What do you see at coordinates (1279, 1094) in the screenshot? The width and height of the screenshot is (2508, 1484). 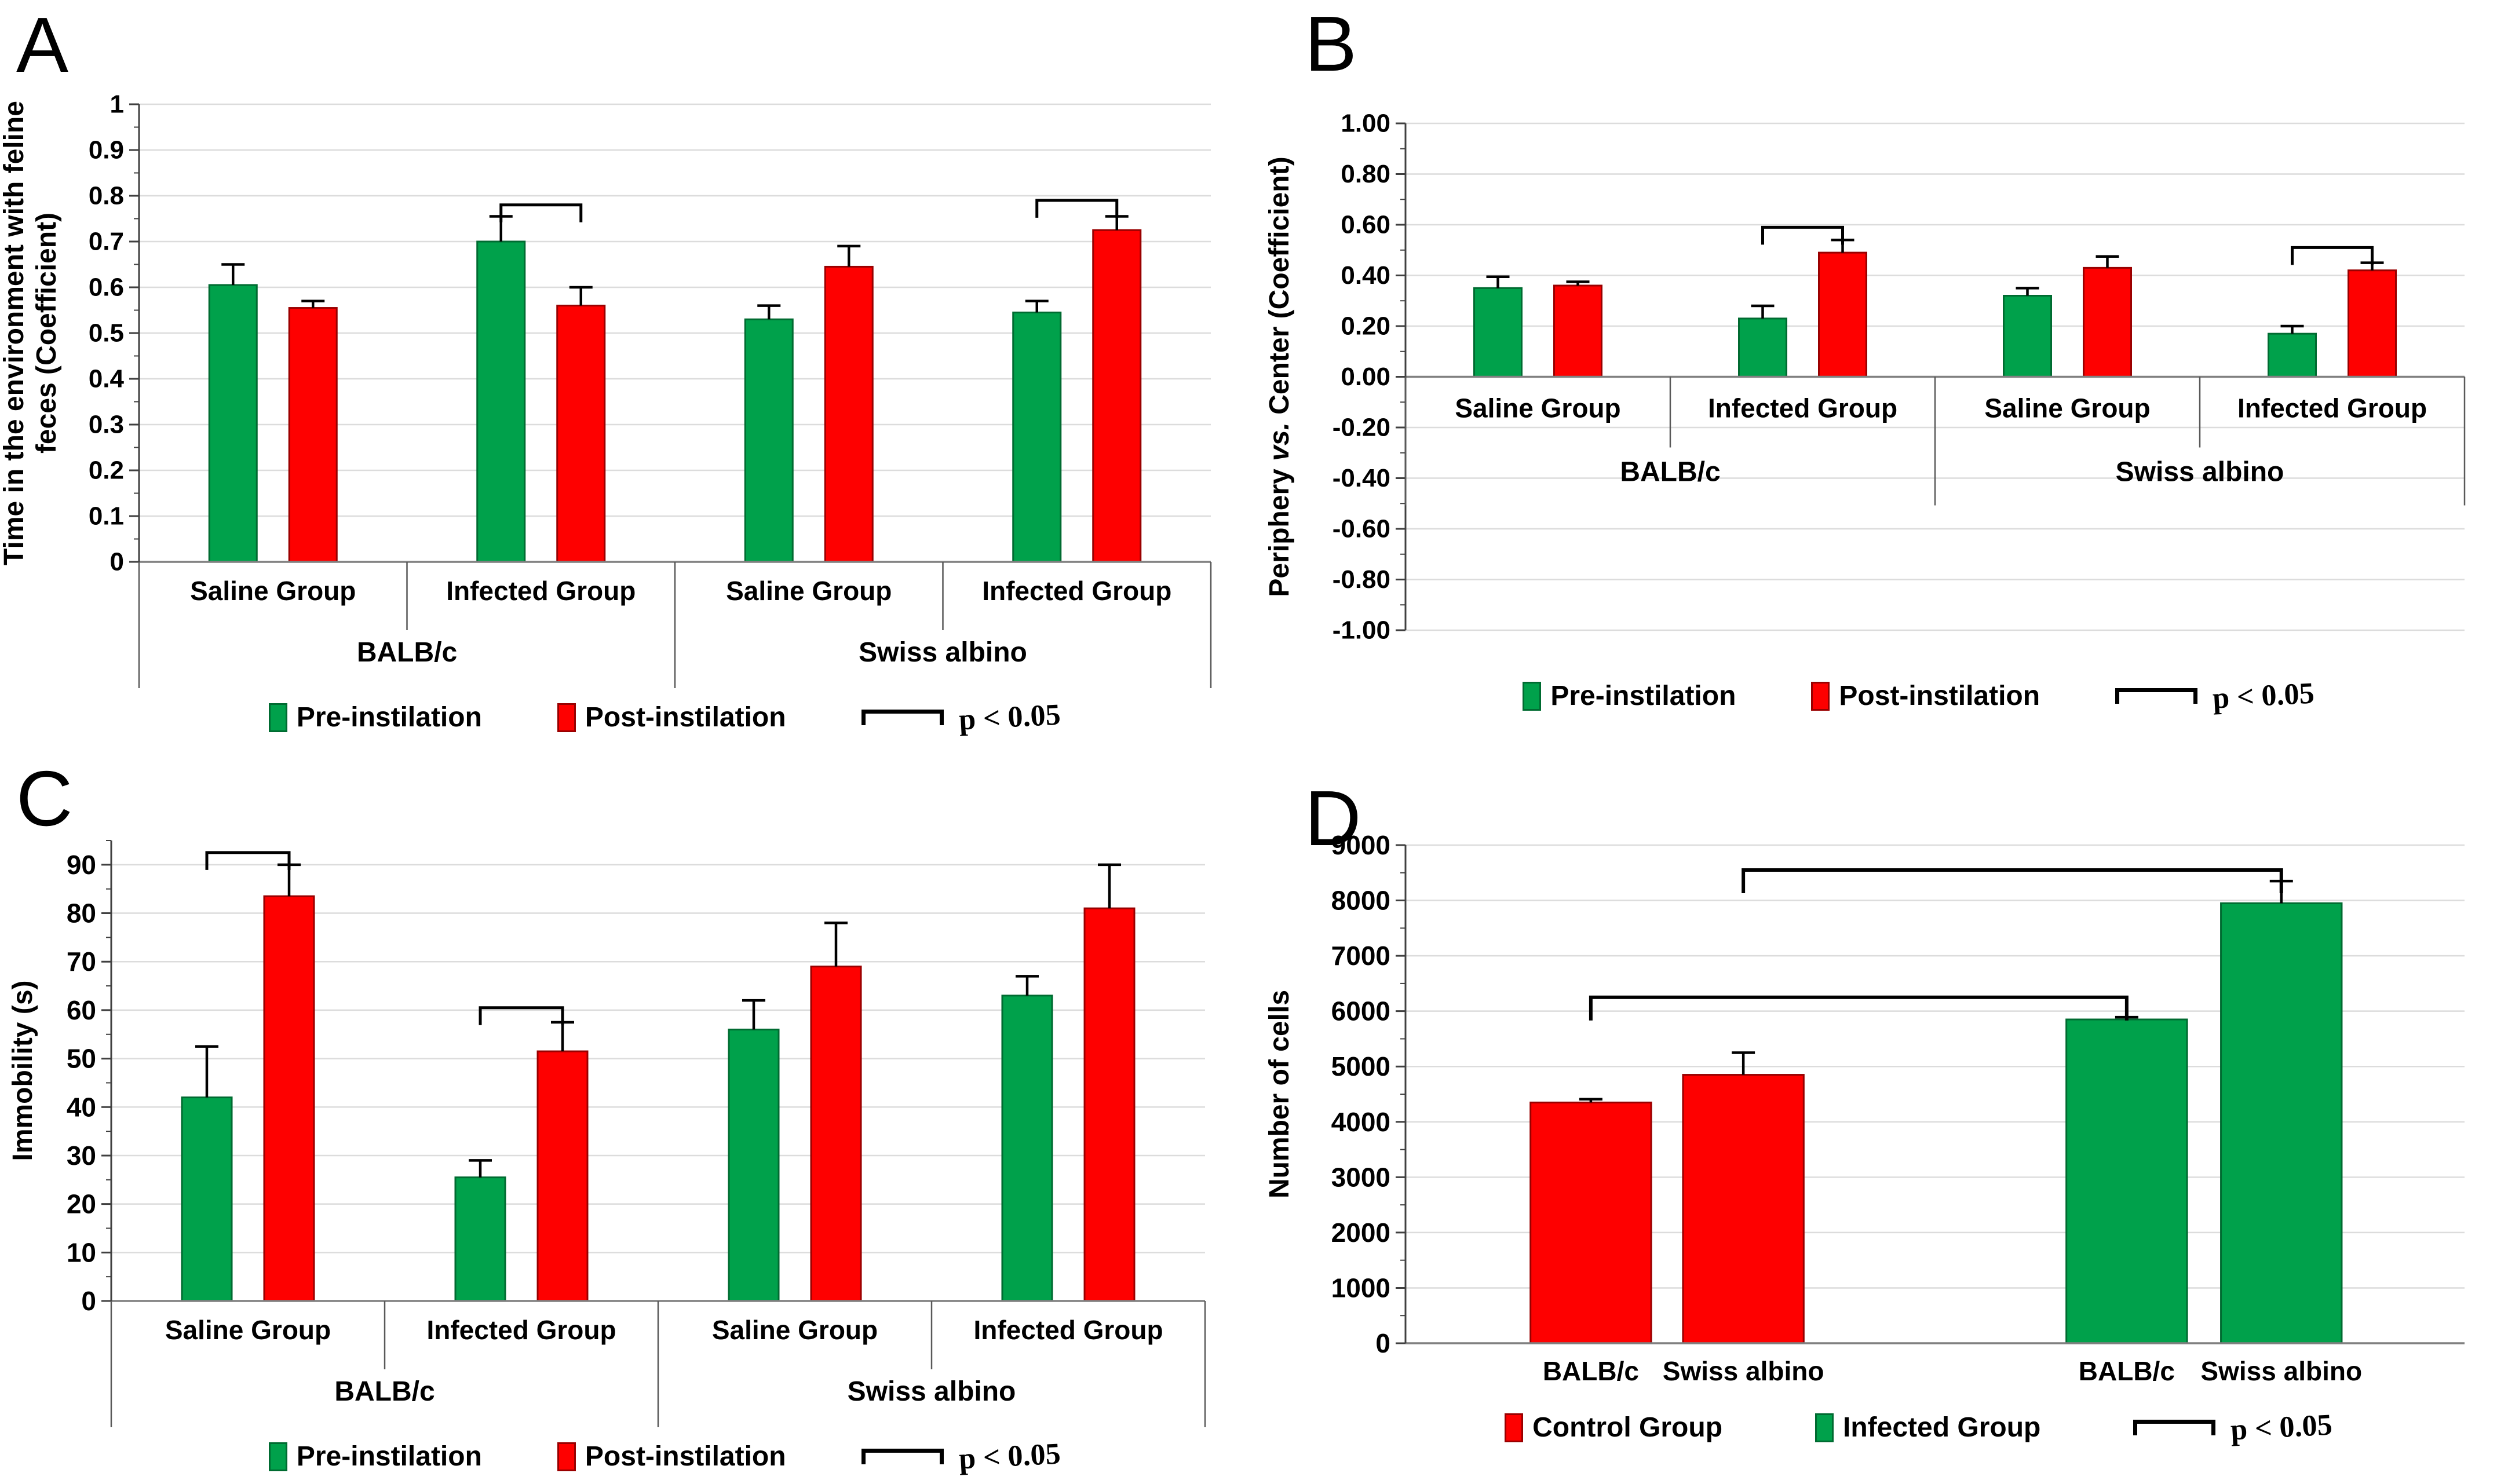 I see `svg-text: Number of cells` at bounding box center [1279, 1094].